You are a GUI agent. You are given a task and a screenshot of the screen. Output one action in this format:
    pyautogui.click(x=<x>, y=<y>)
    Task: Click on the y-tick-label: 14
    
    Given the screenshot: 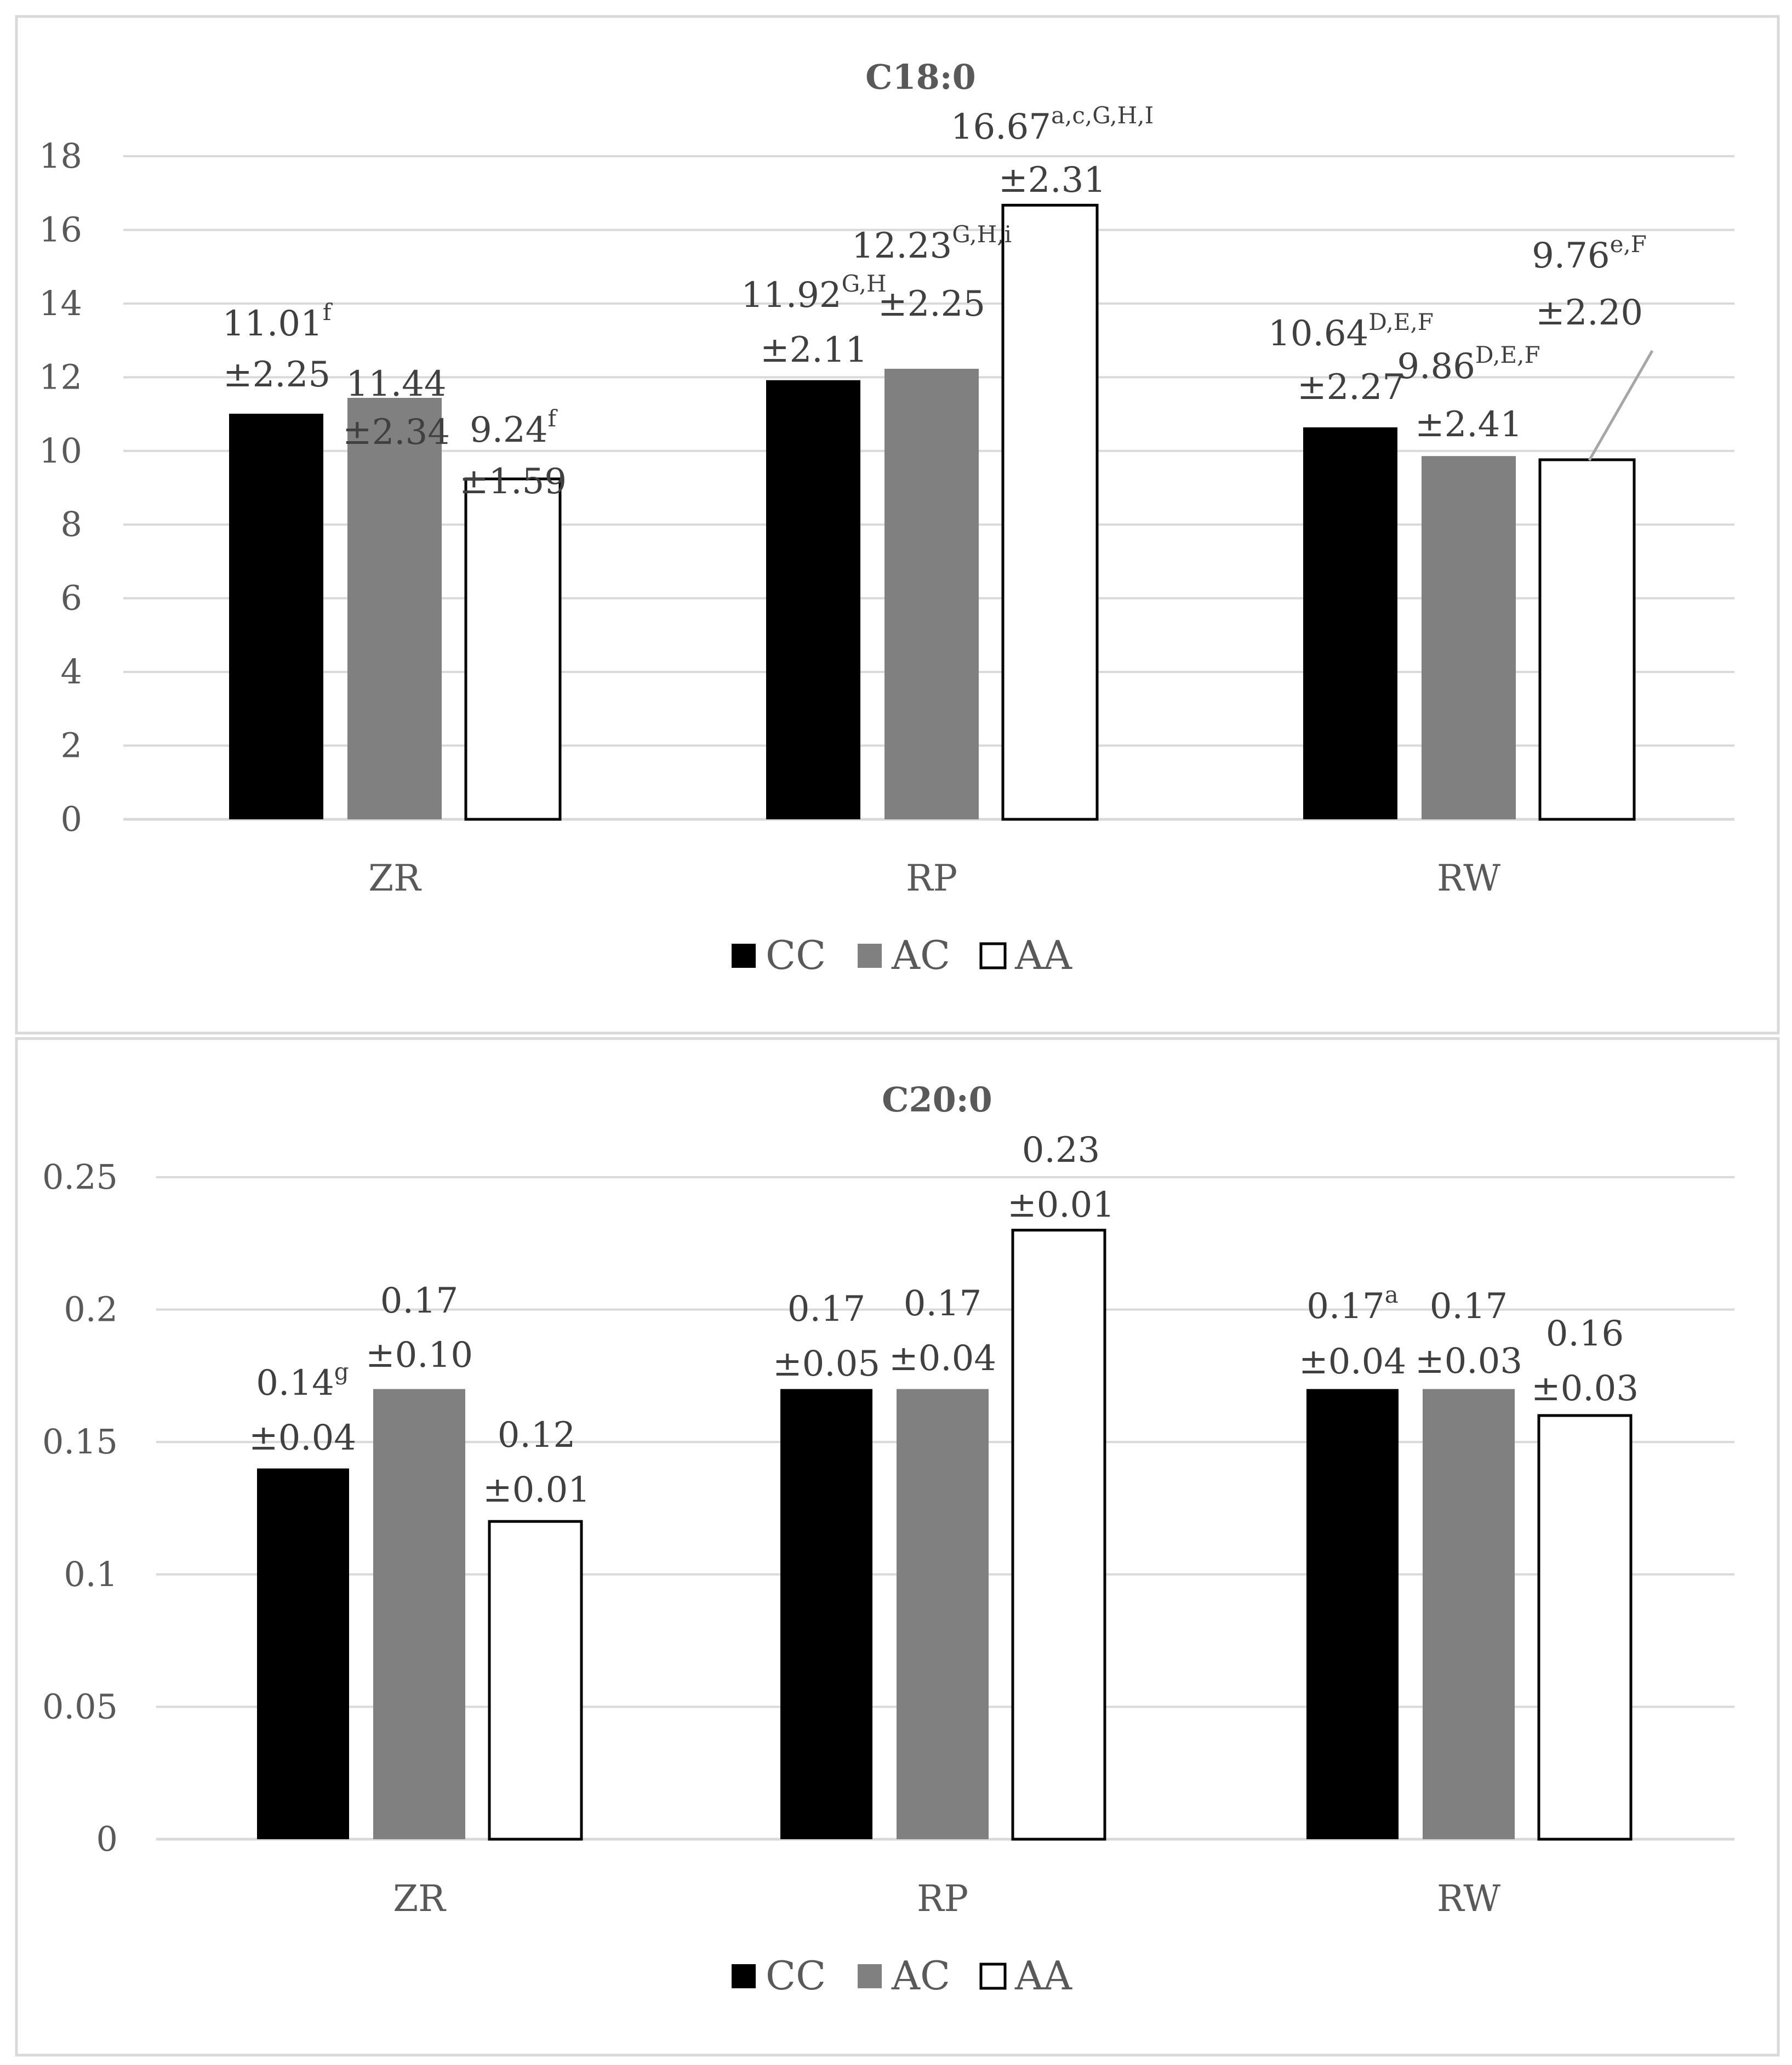 What is the action you would take?
    pyautogui.click(x=60, y=303)
    